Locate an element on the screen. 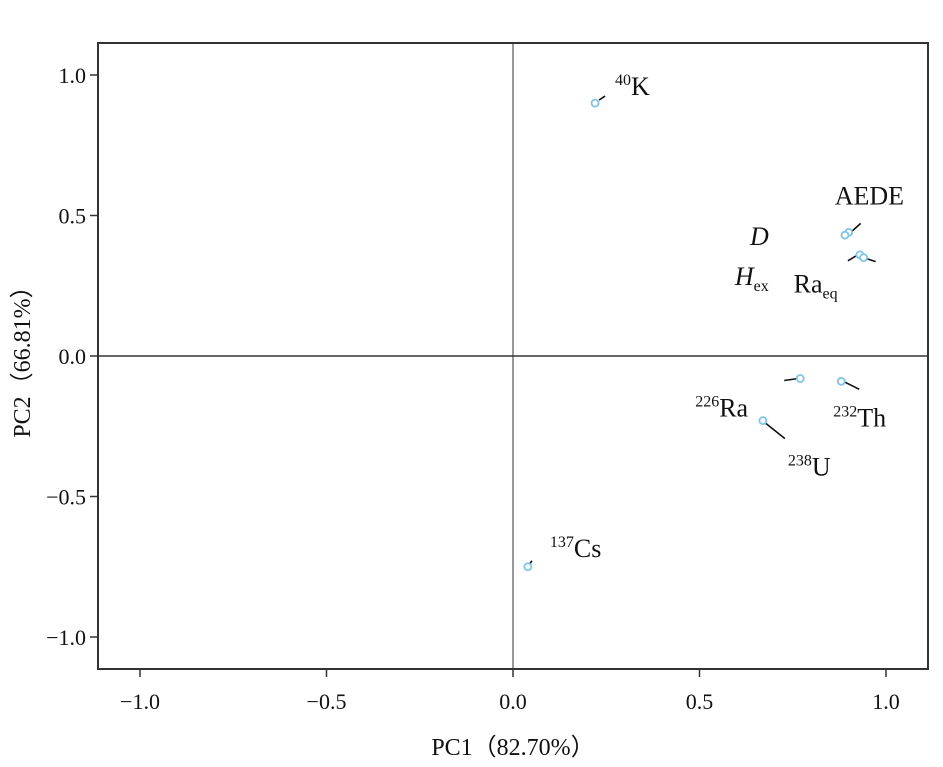 The image size is (943, 767). point-label-name: AEDE is located at coordinates (869, 195).